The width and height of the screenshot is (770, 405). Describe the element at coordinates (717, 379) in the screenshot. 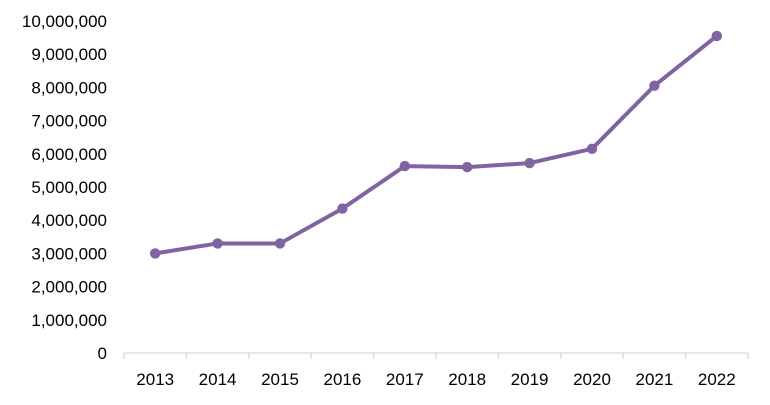

I see `x-tick-label: 2022` at that location.